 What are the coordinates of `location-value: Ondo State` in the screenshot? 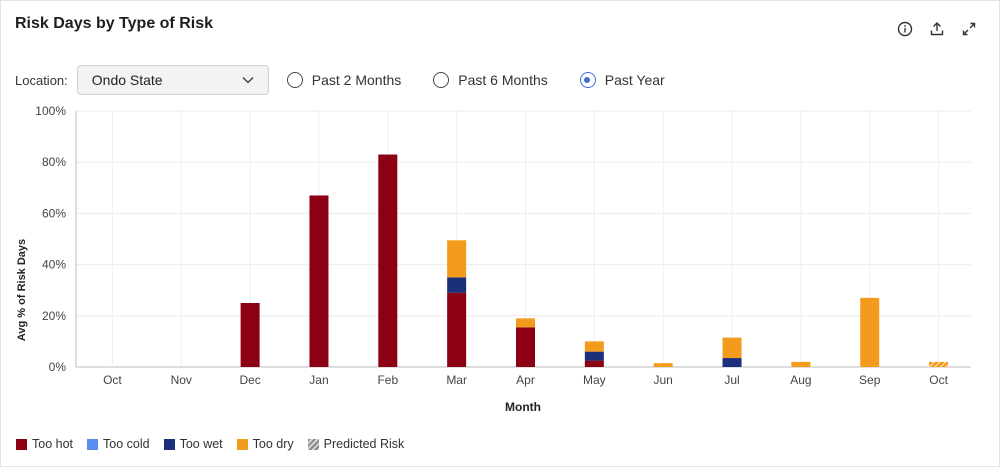 It's located at (127, 80).